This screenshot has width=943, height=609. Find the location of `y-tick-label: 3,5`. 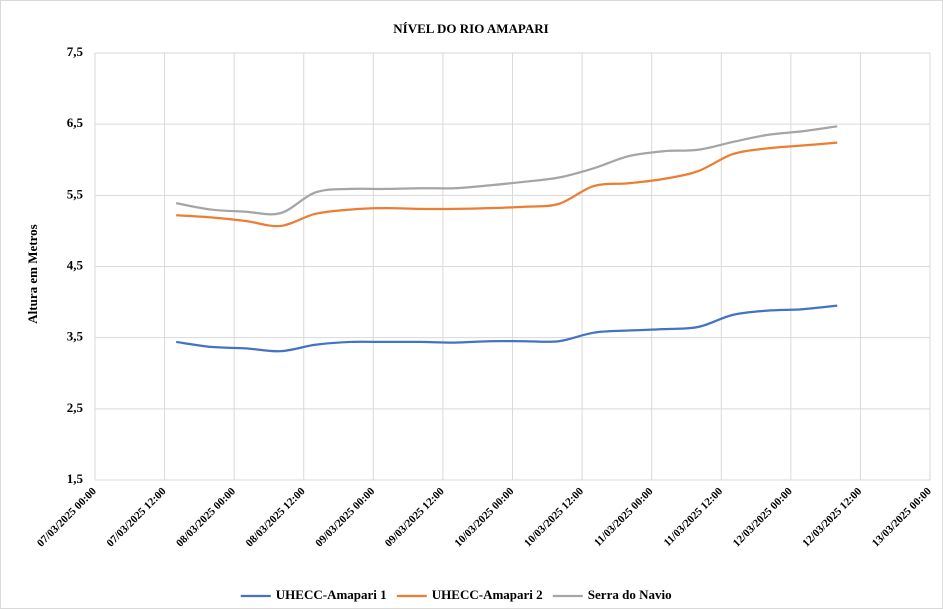

y-tick-label: 3,5 is located at coordinates (75, 336).